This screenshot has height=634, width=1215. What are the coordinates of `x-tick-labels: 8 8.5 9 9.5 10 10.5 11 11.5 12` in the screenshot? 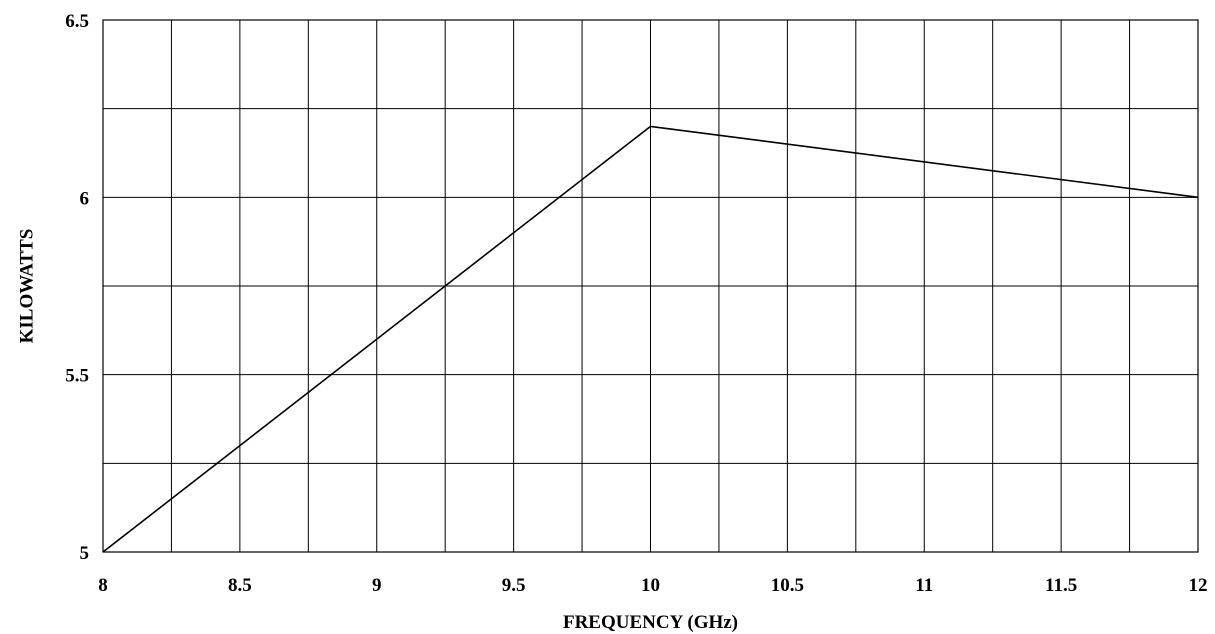 It's located at (652, 585).